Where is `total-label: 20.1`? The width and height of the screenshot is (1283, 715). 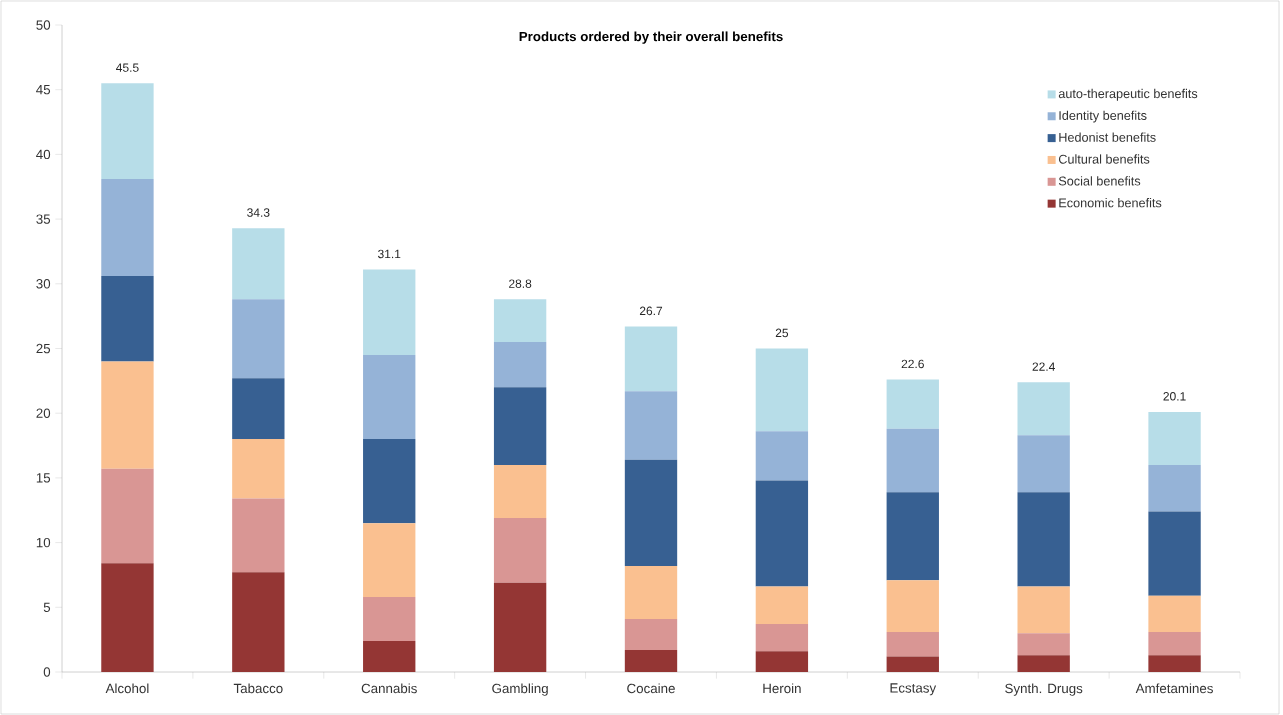 total-label: 20.1 is located at coordinates (1174, 396).